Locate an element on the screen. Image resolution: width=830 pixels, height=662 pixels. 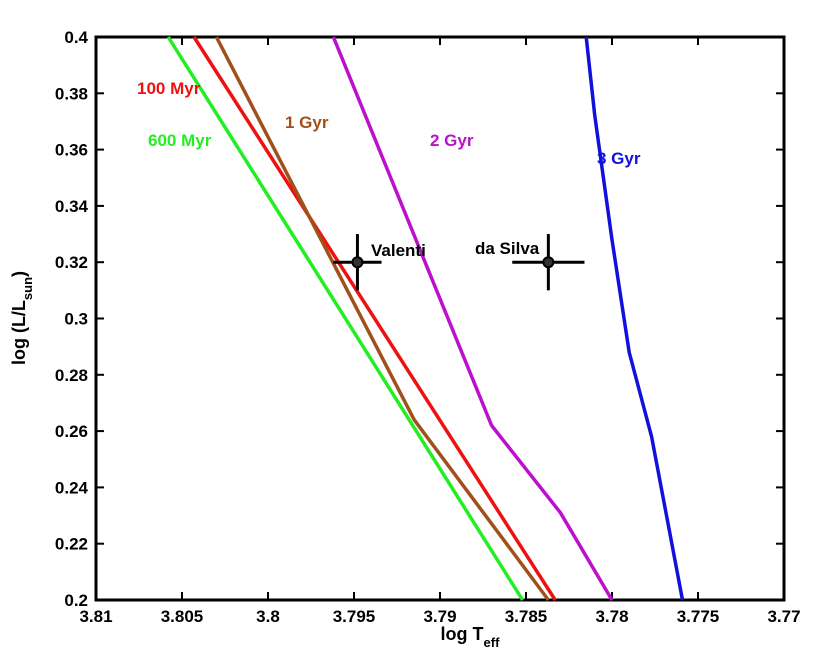
y-tick-label: 0.26 is located at coordinates (71, 431).